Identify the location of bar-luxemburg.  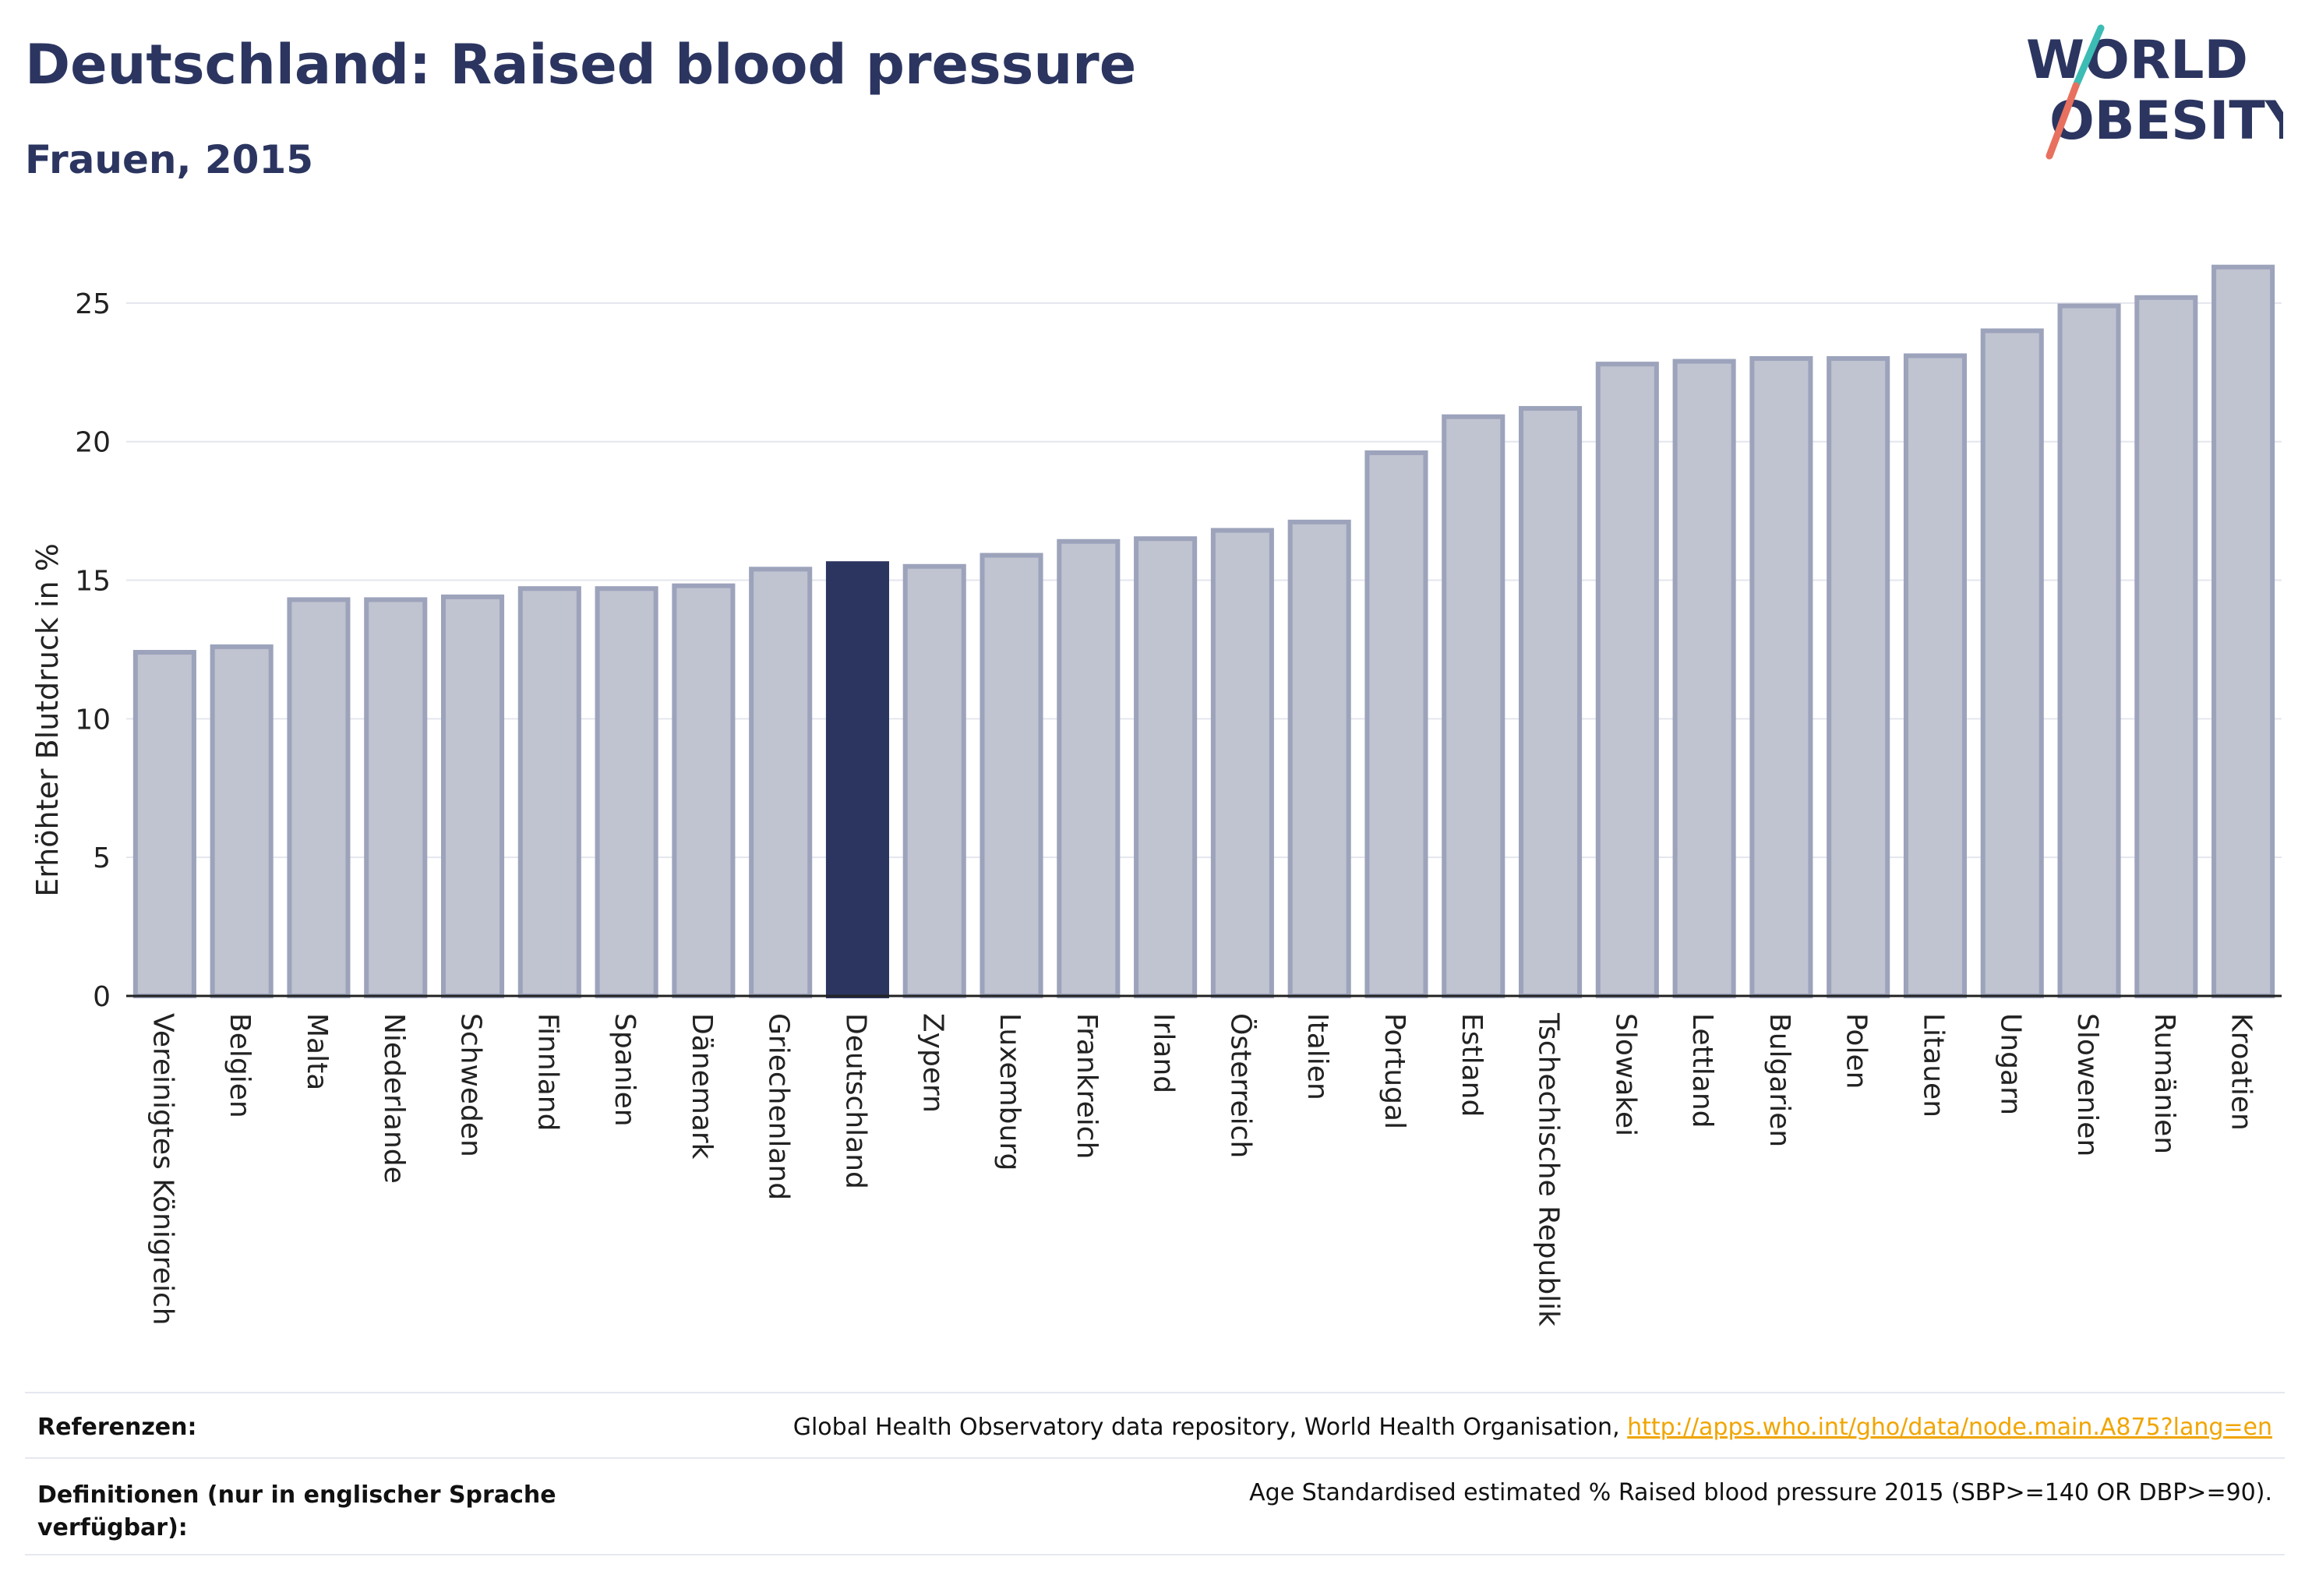
(1011, 775).